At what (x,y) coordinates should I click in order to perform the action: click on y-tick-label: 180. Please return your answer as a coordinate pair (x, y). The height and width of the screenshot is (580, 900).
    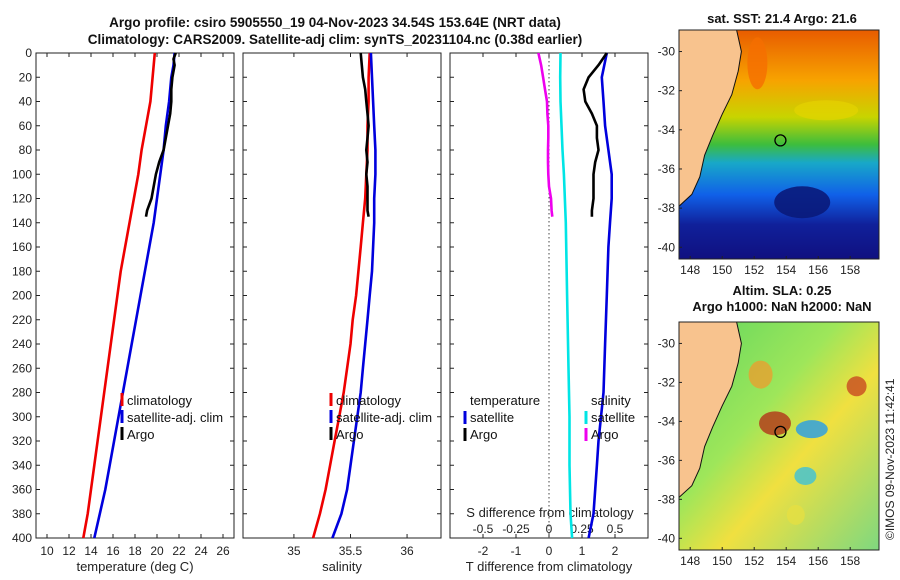
    Looking at the image, I should click on (22, 271).